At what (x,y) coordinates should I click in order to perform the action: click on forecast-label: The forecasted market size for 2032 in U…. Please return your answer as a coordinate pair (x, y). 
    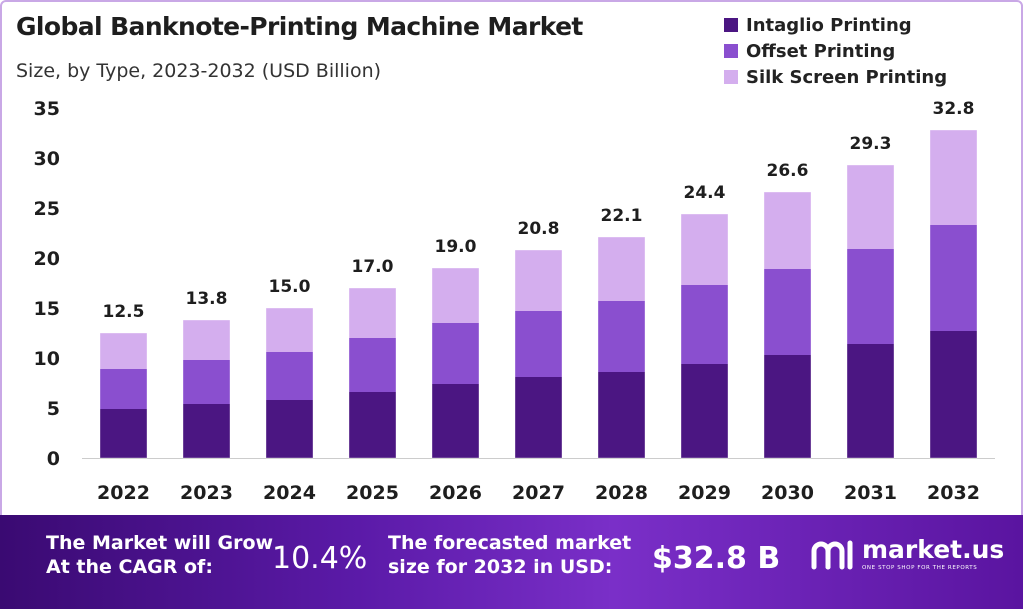
    Looking at the image, I should click on (509, 555).